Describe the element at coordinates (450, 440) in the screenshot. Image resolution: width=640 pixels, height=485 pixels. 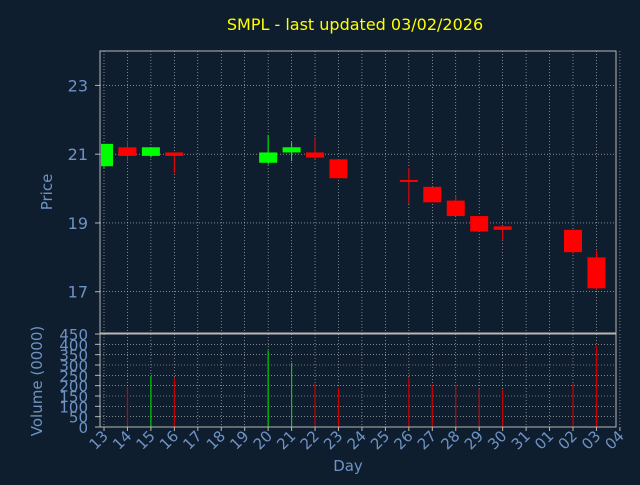
I see `x-tick-label: 28` at that location.